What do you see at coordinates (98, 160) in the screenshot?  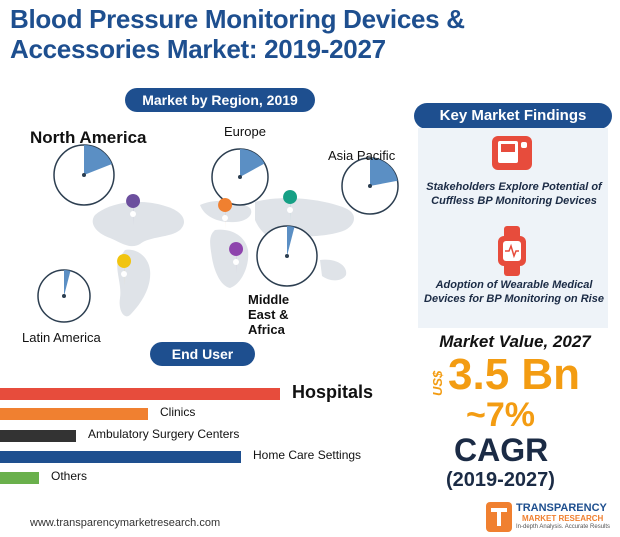 I see `pie-north-america-slice` at bounding box center [98, 160].